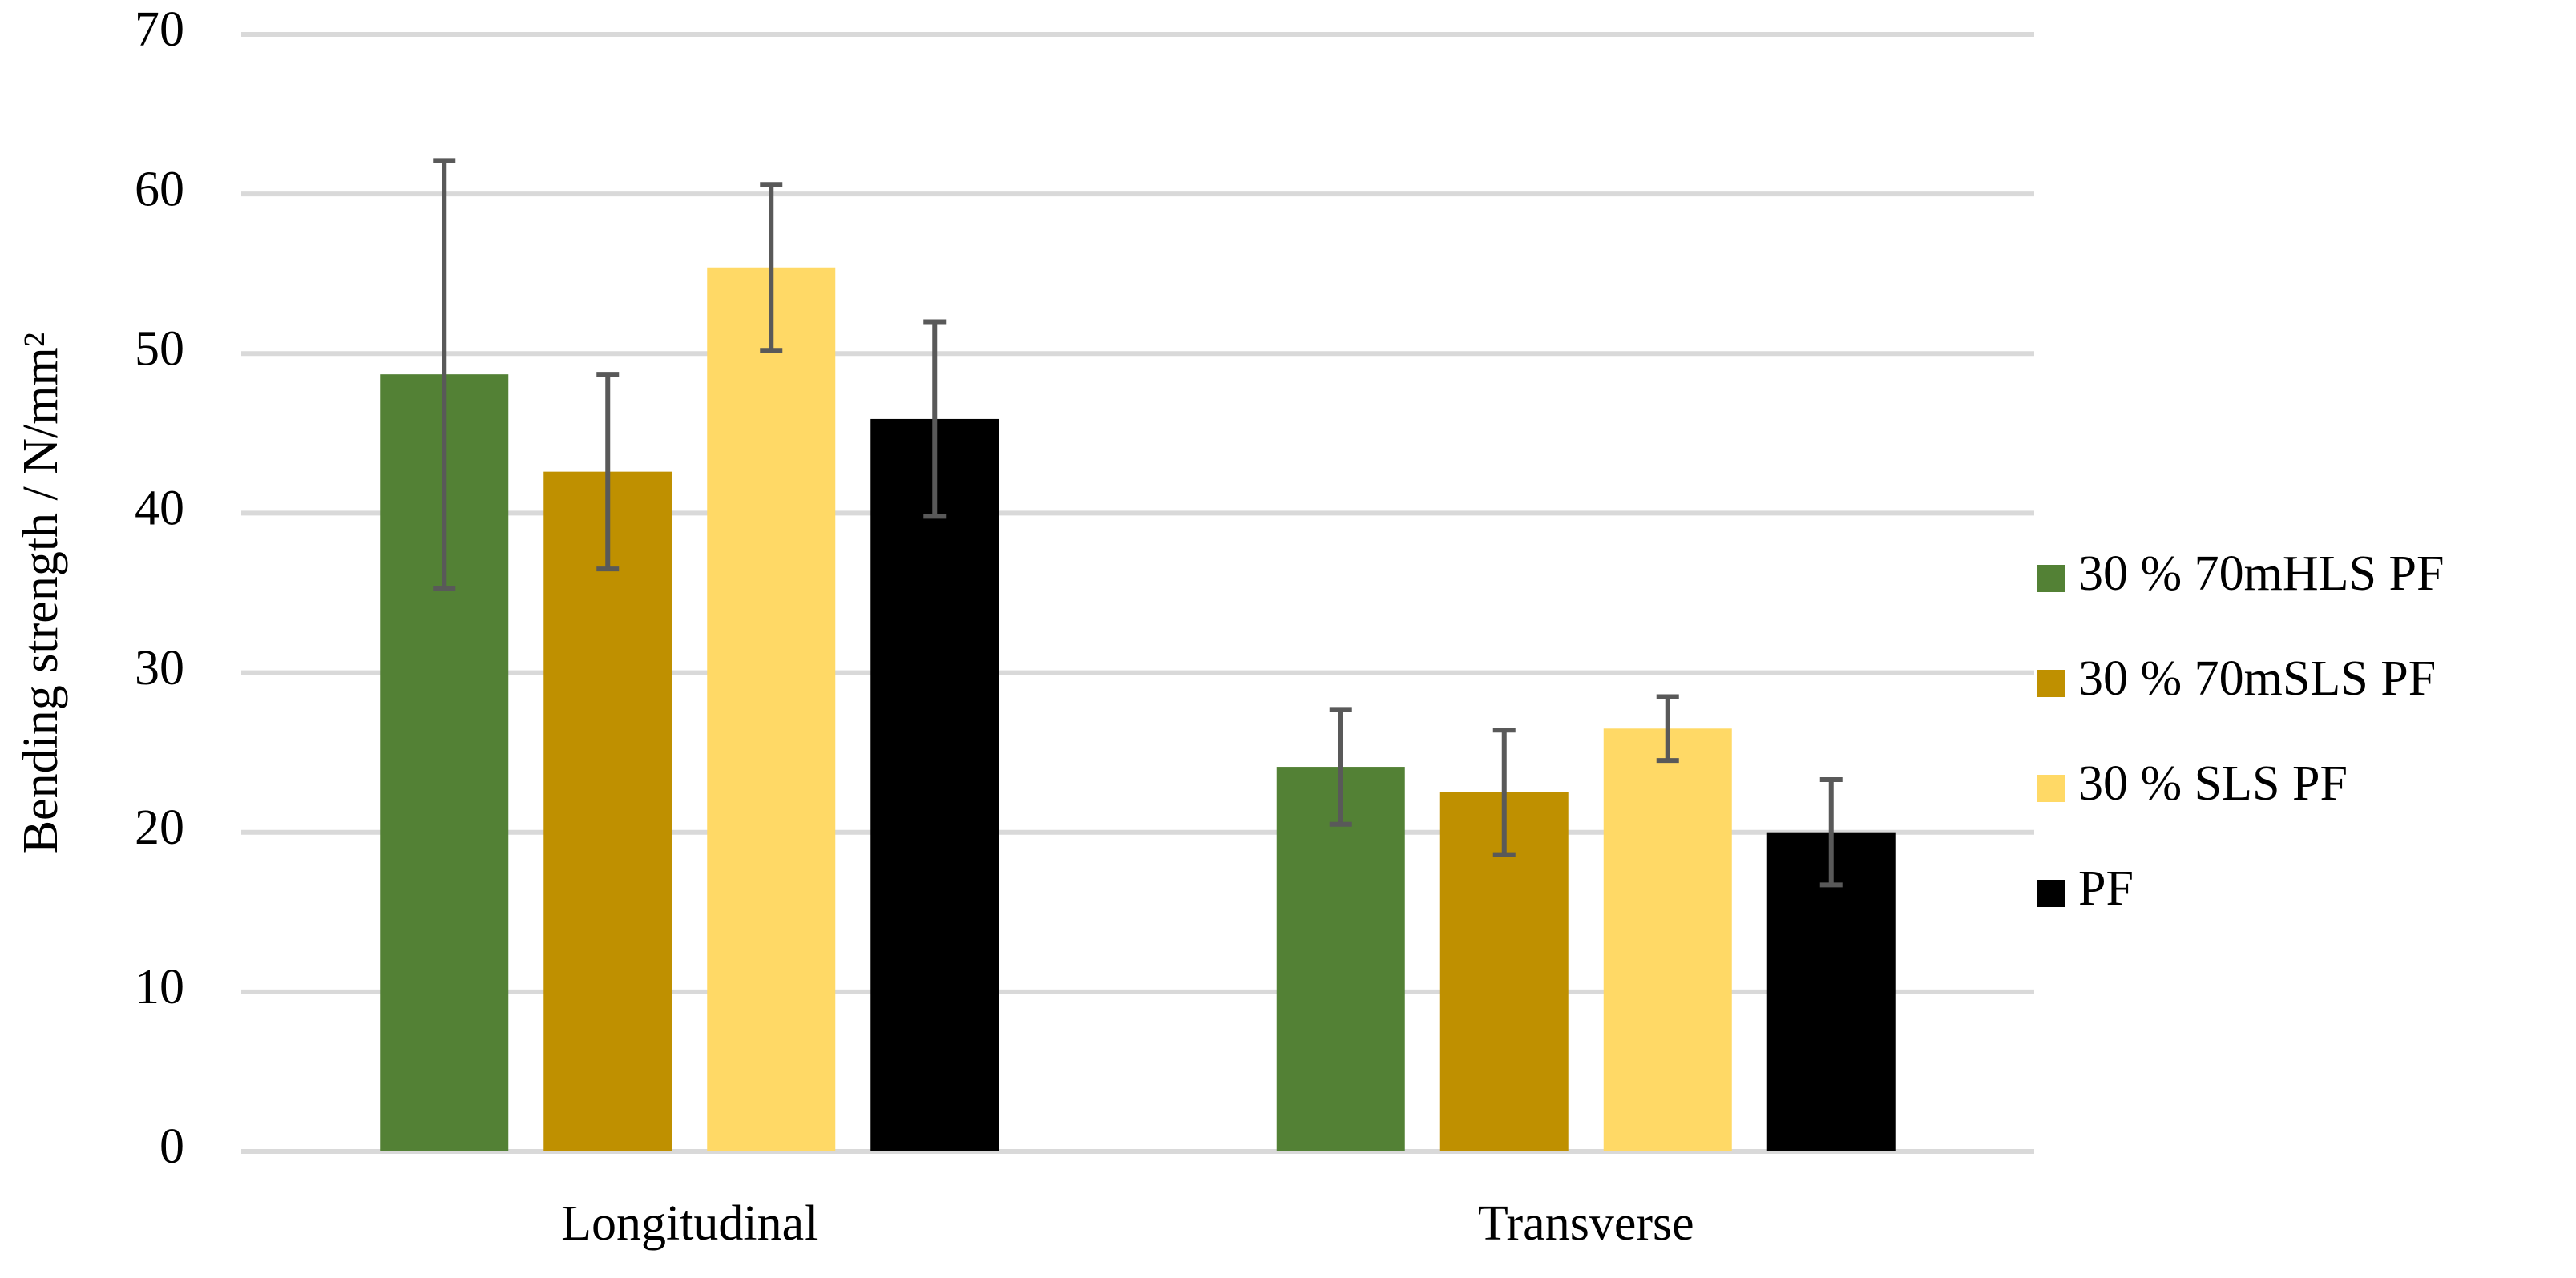 The height and width of the screenshot is (1278, 2576). I want to click on legend-label: 30 % 70mSLS PF, so click(2257, 678).